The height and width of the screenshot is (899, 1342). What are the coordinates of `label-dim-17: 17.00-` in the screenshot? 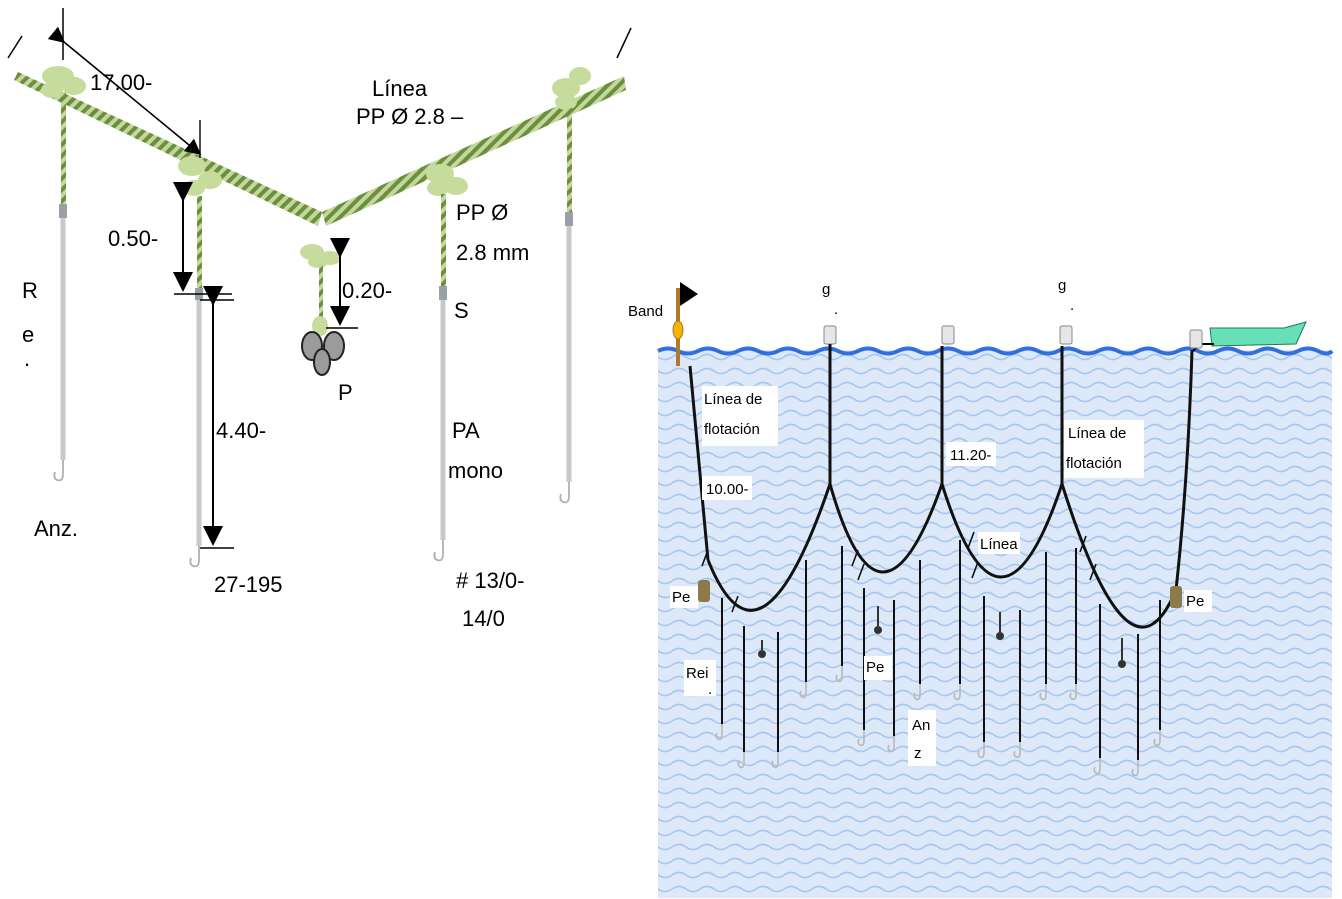 It's located at (121, 82).